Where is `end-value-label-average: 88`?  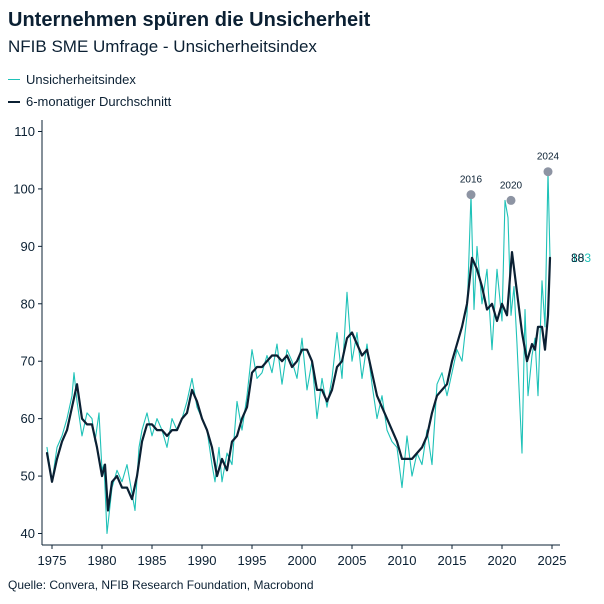
end-value-label-average: 88 is located at coordinates (578, 258).